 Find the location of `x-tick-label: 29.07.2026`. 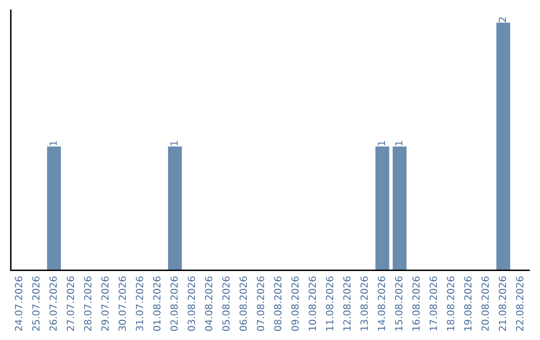

x-tick-label: 29.07.2026 is located at coordinates (105, 303).